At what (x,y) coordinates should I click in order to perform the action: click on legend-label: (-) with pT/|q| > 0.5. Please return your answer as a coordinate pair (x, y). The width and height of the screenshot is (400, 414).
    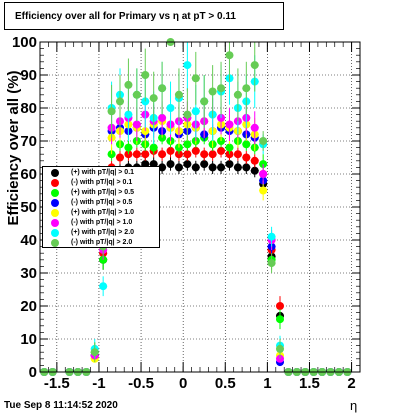
    Looking at the image, I should click on (102, 202).